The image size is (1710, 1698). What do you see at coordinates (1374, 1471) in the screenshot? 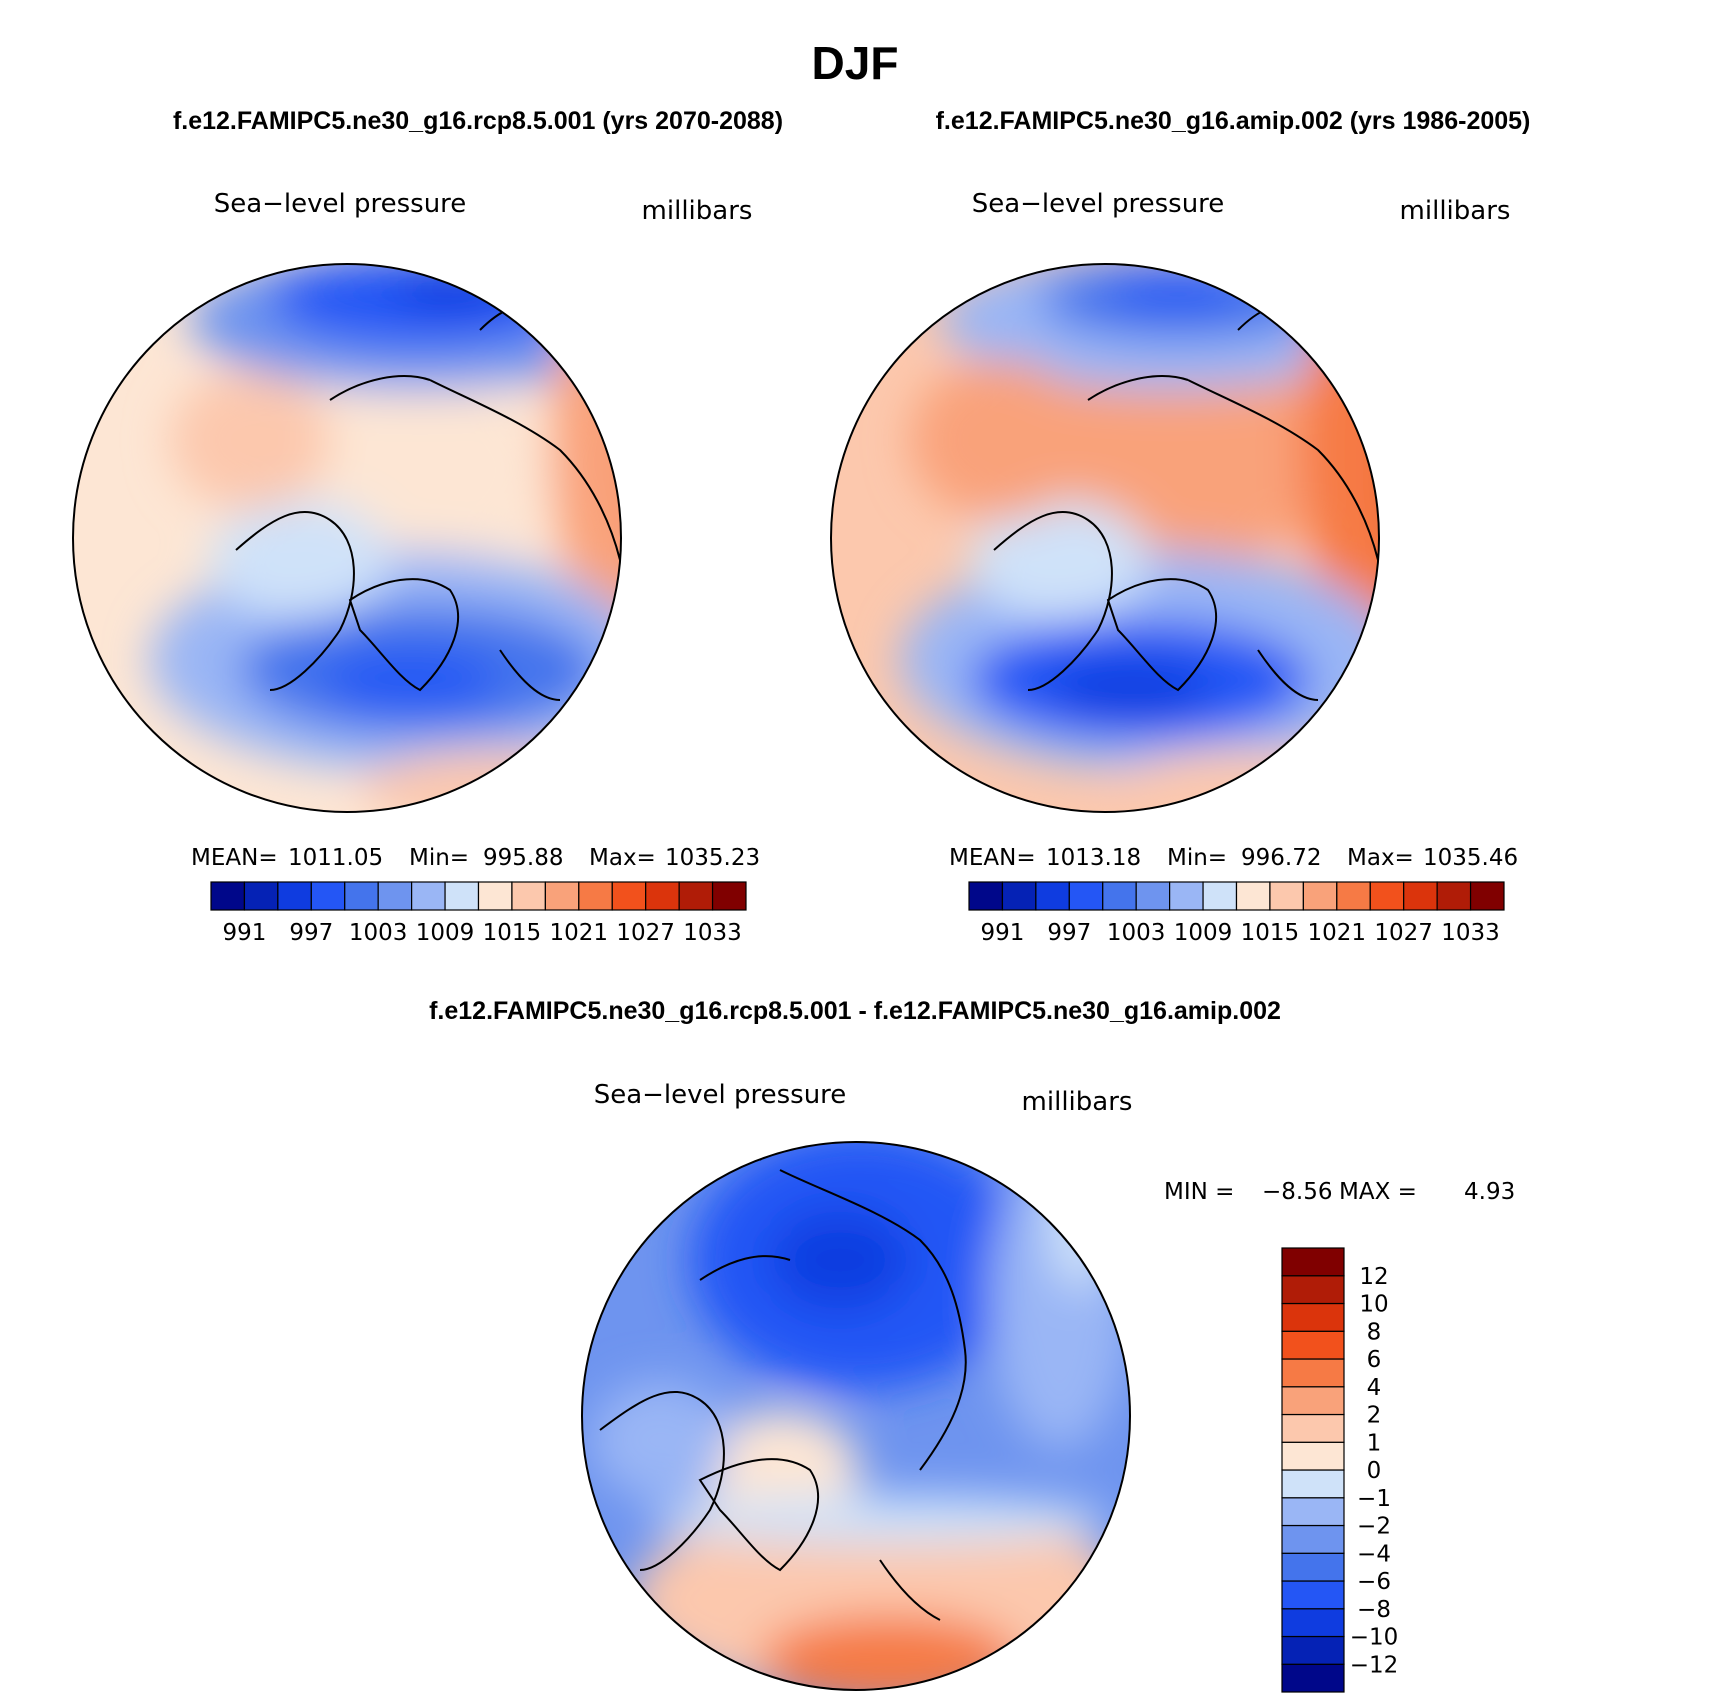
I see `colorbar-tick-label: 0` at bounding box center [1374, 1471].